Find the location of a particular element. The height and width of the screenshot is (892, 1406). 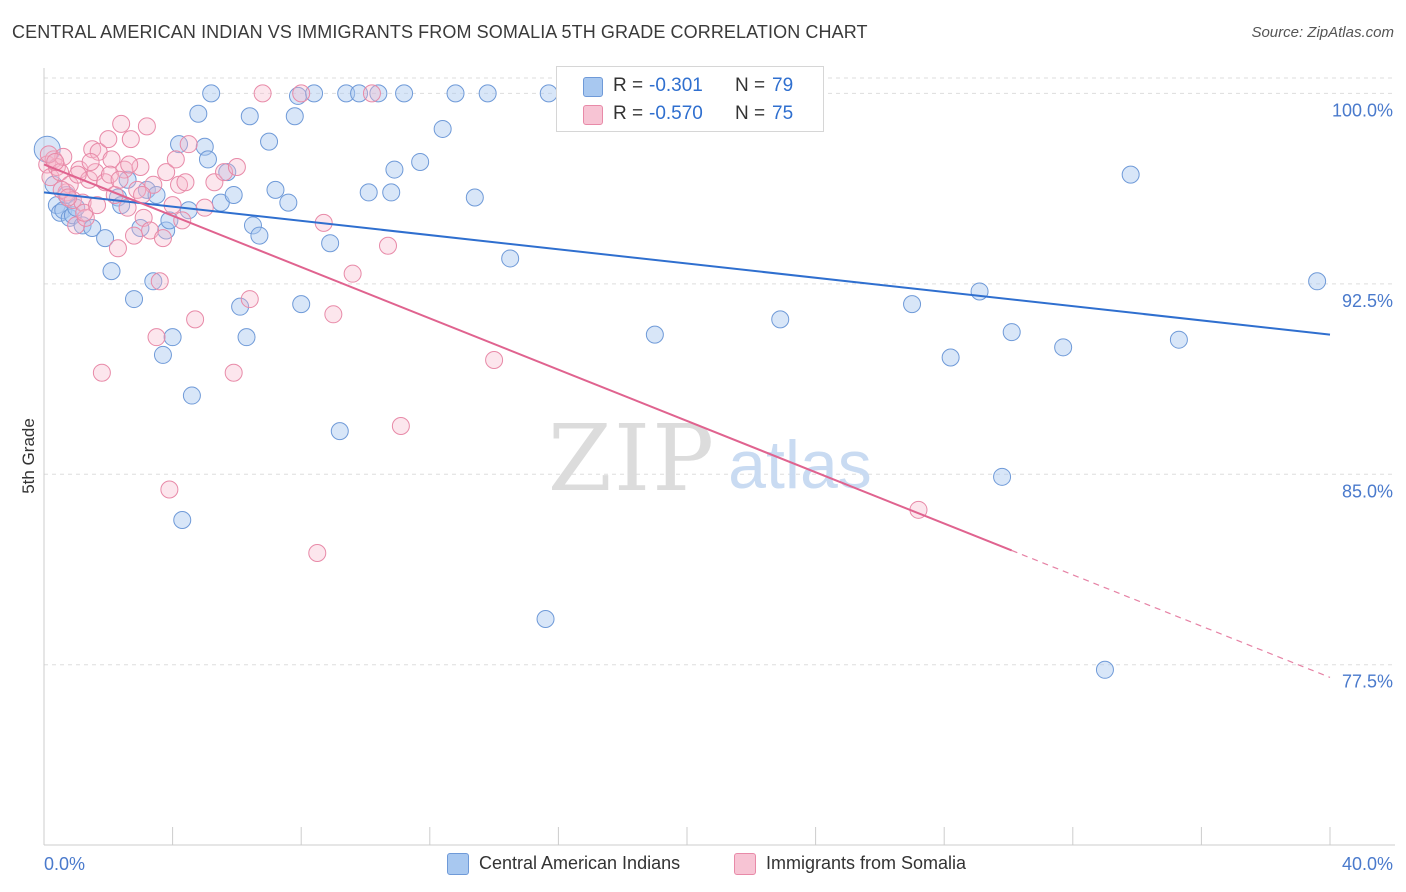

x-tick-label: 40.0% is located at coordinates (1367, 864).